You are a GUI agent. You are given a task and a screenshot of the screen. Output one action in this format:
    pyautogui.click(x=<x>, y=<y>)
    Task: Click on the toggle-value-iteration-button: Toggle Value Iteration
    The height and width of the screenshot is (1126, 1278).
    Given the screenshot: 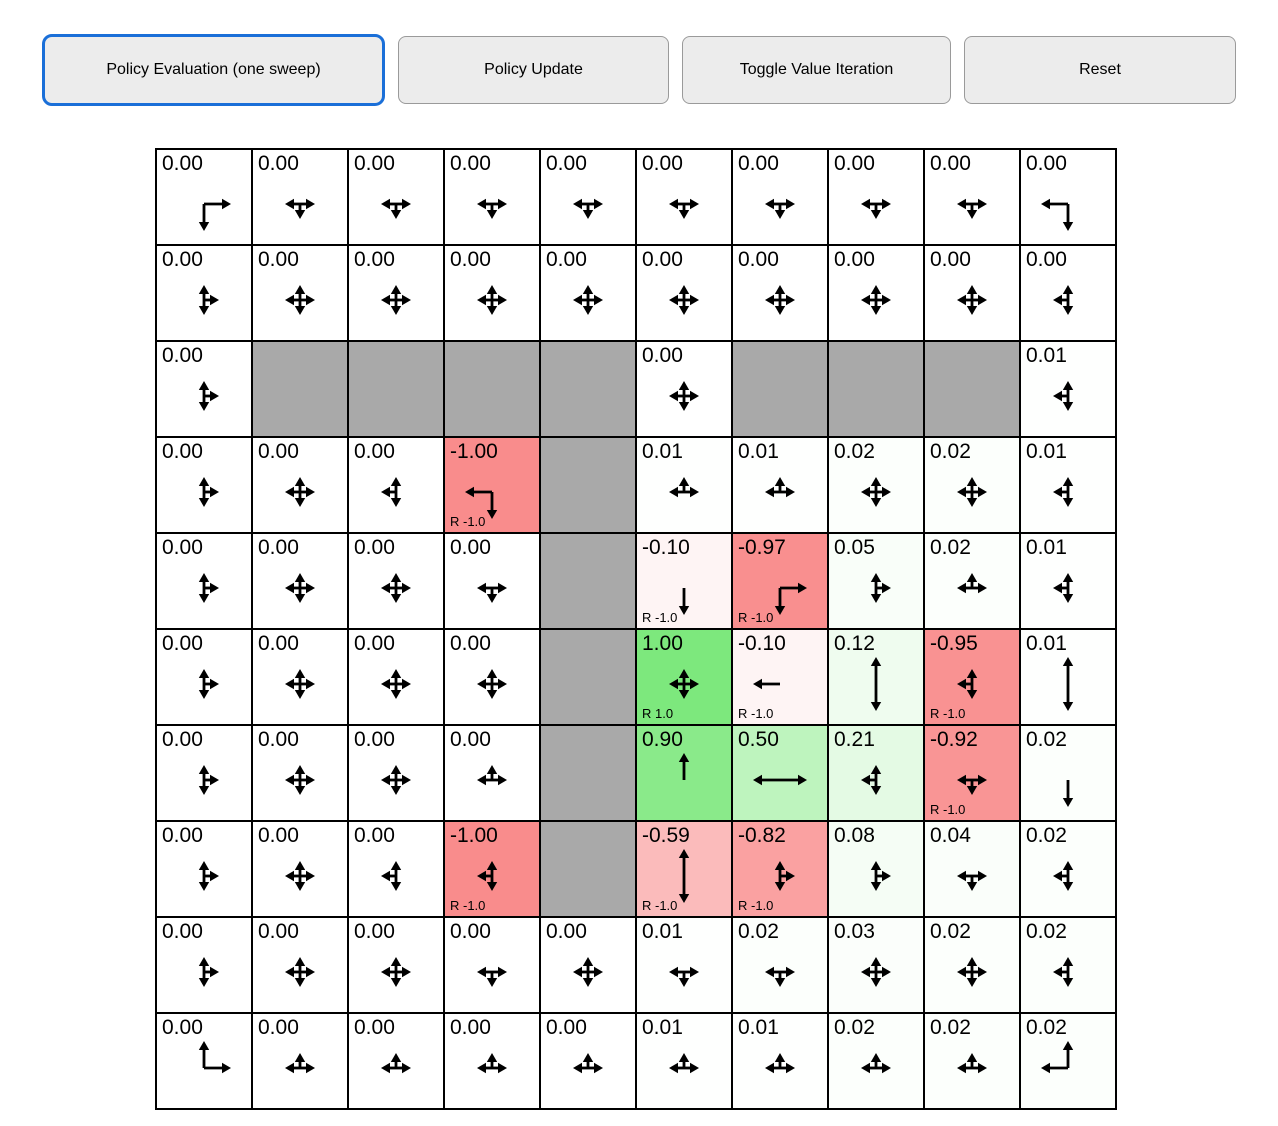 What is the action you would take?
    pyautogui.click(x=816, y=70)
    